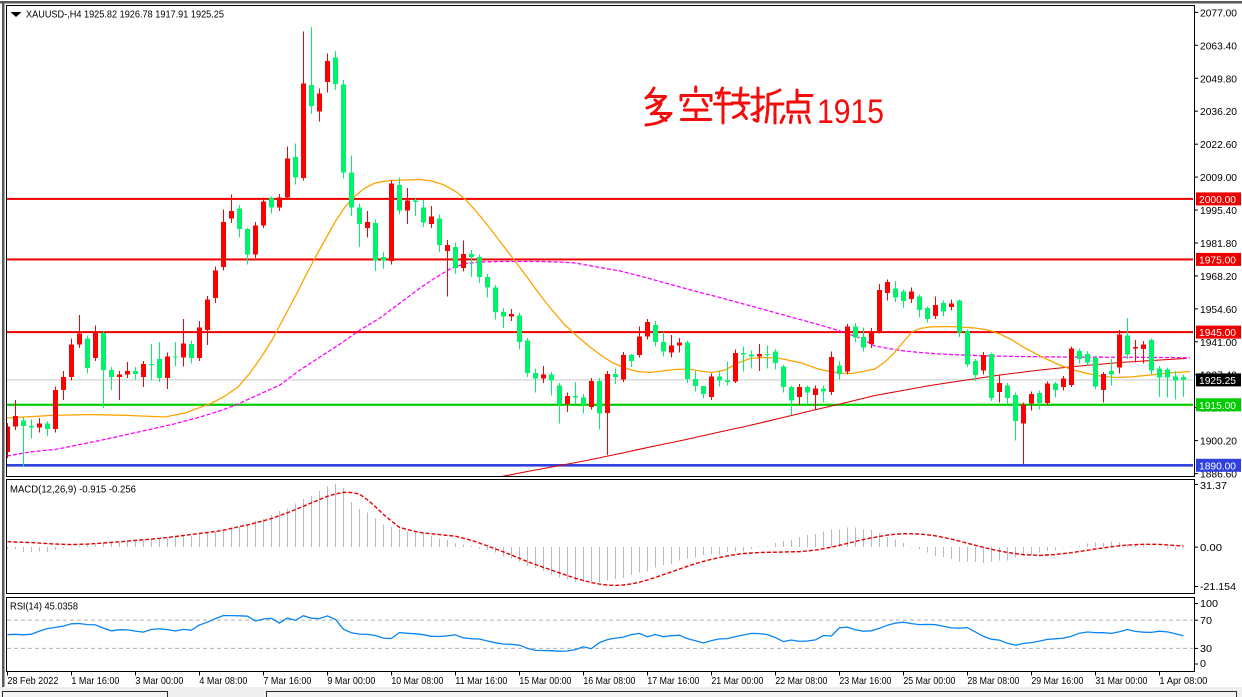 This screenshot has height=697, width=1242. What do you see at coordinates (1218, 46) in the screenshot?
I see `svg-text: 2063.40` at bounding box center [1218, 46].